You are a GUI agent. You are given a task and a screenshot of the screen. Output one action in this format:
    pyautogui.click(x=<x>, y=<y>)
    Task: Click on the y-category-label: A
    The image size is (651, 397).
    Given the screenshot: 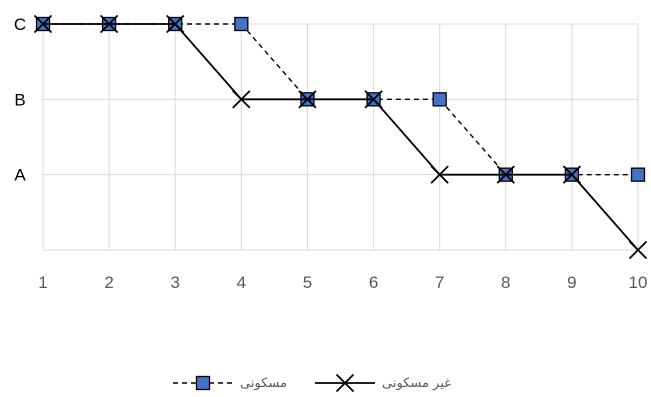 What is the action you would take?
    pyautogui.click(x=20, y=175)
    